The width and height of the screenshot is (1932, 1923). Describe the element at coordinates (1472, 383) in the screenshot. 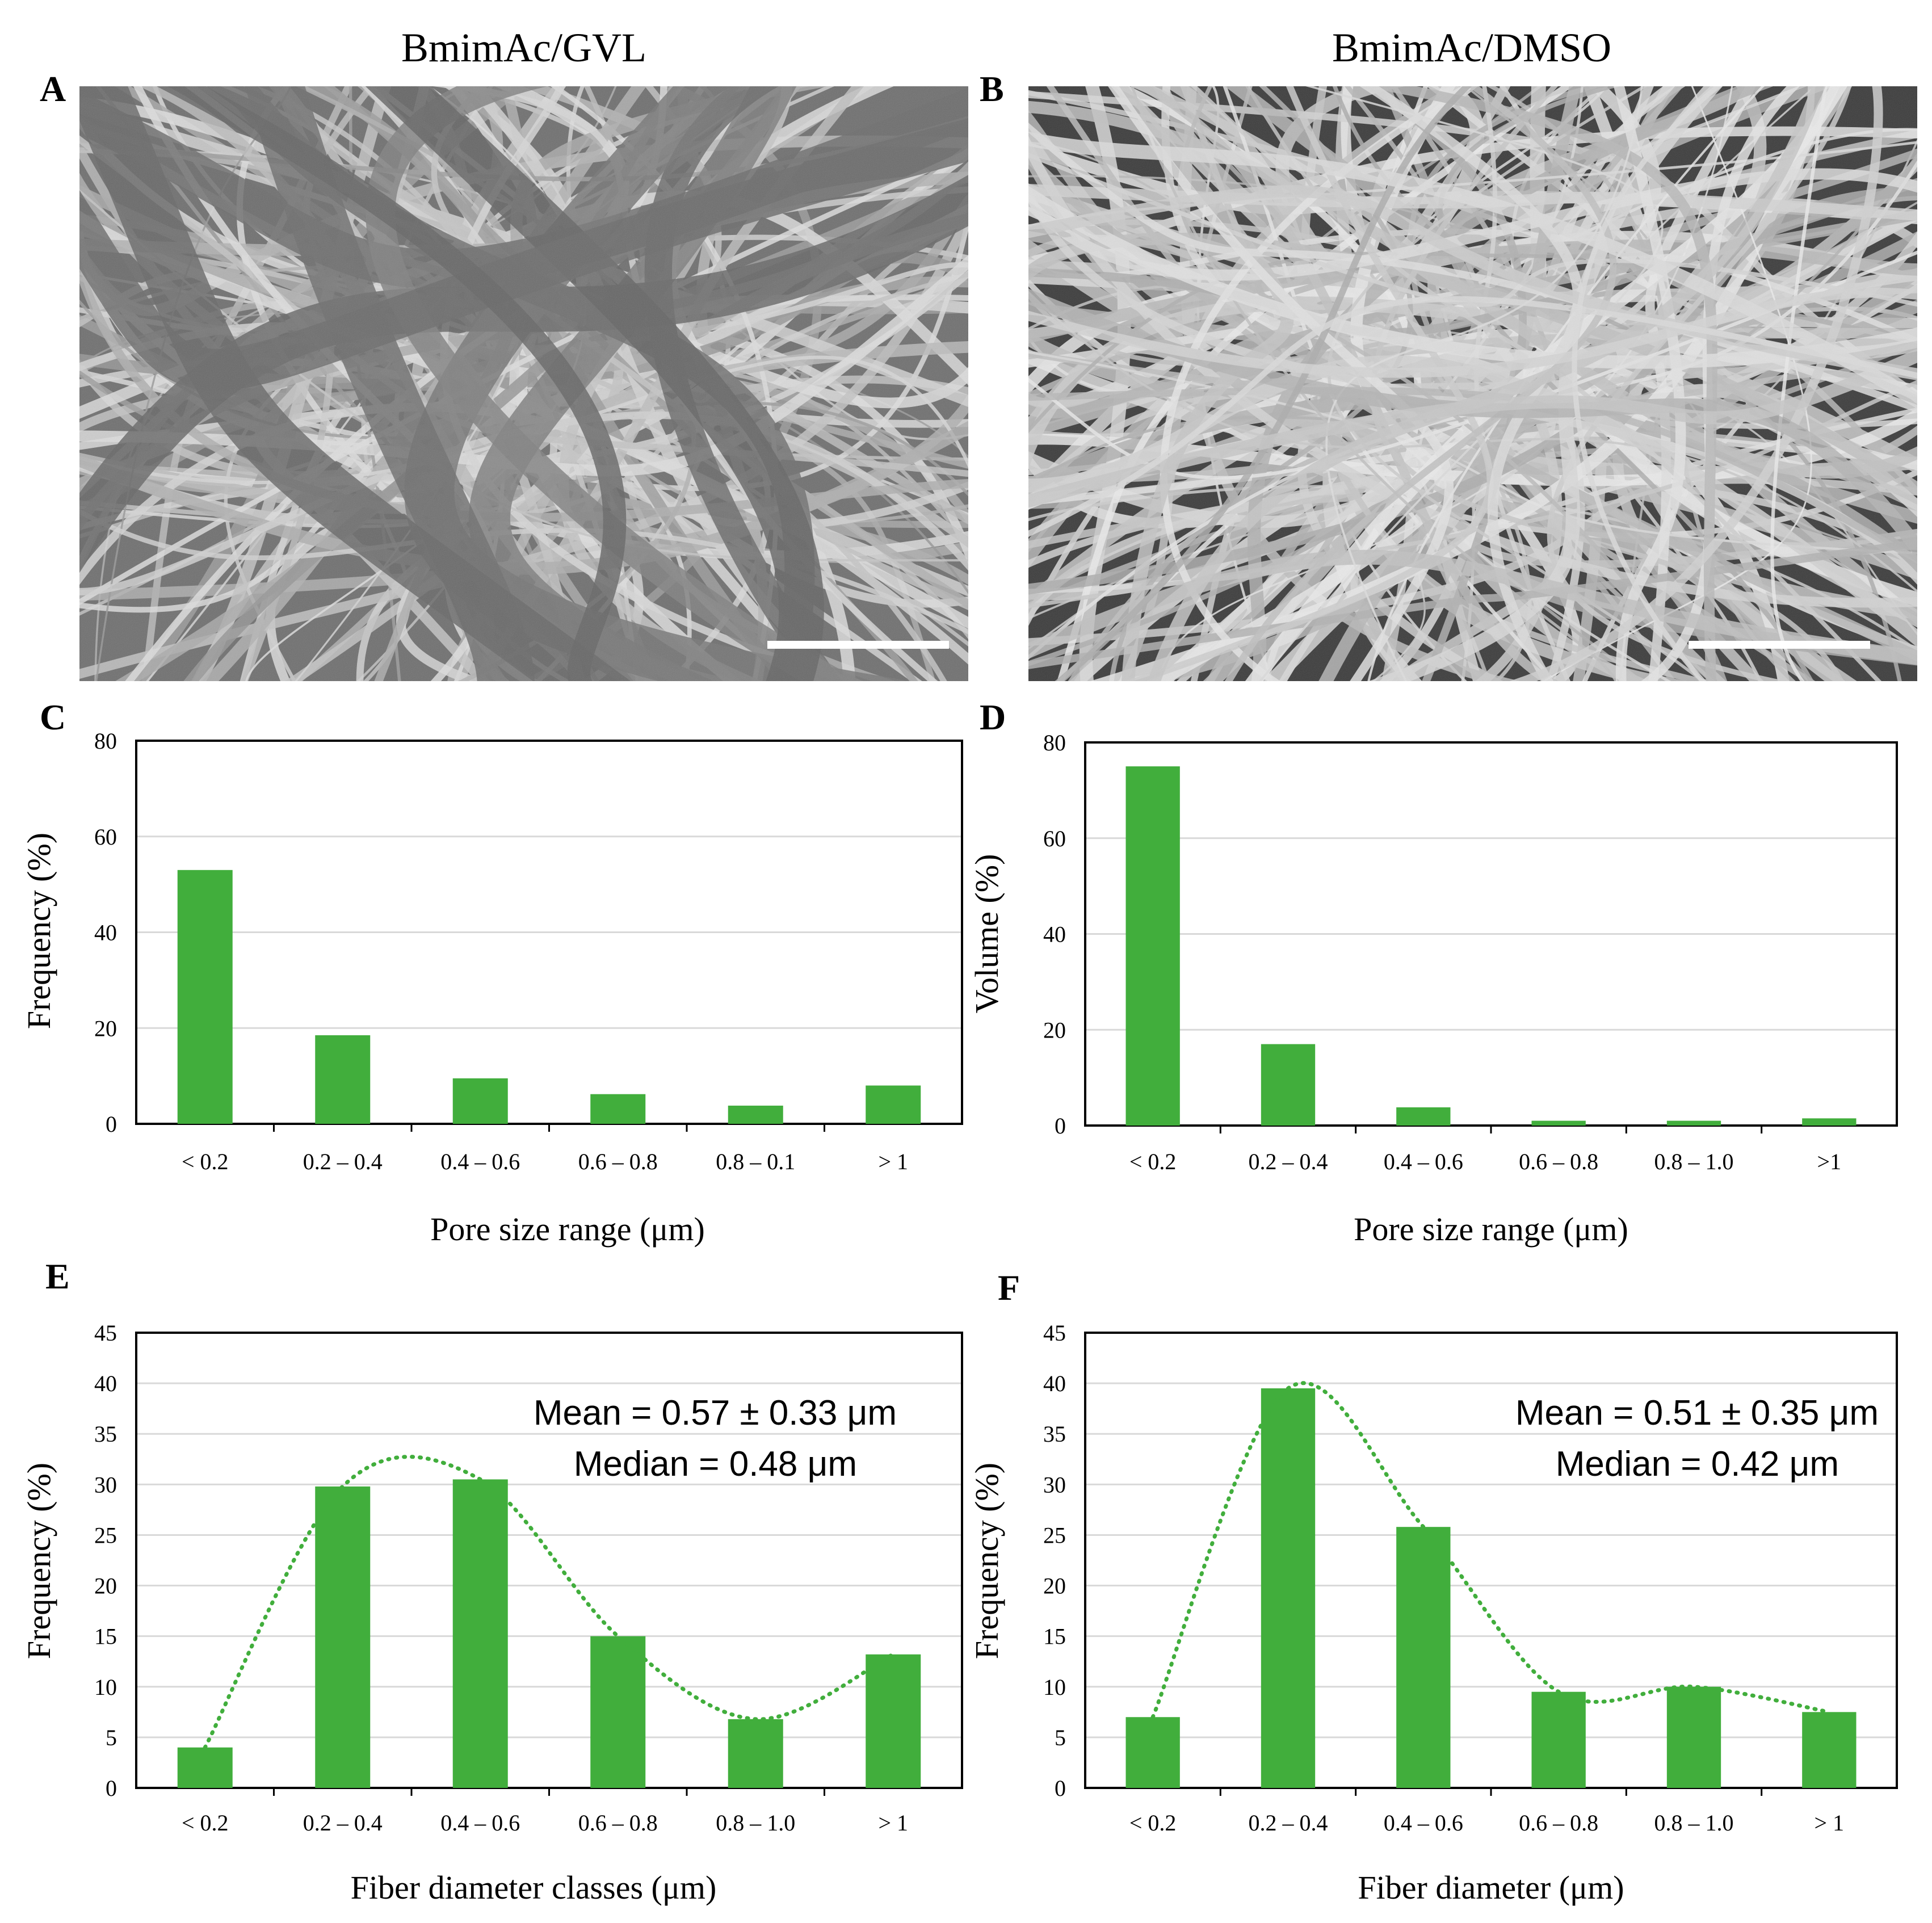

I see `sem-image-b` at that location.